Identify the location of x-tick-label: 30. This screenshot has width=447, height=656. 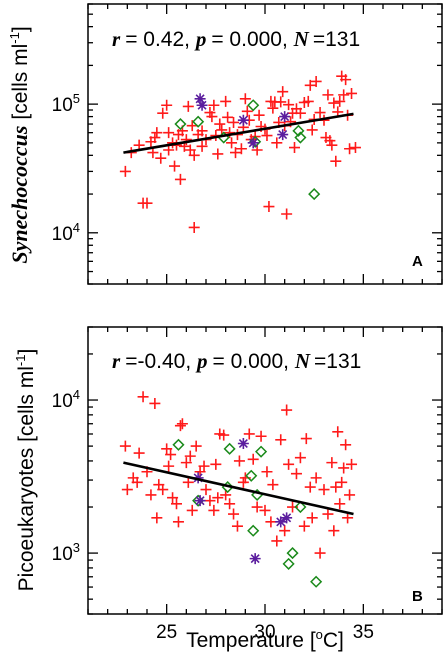
(264, 632).